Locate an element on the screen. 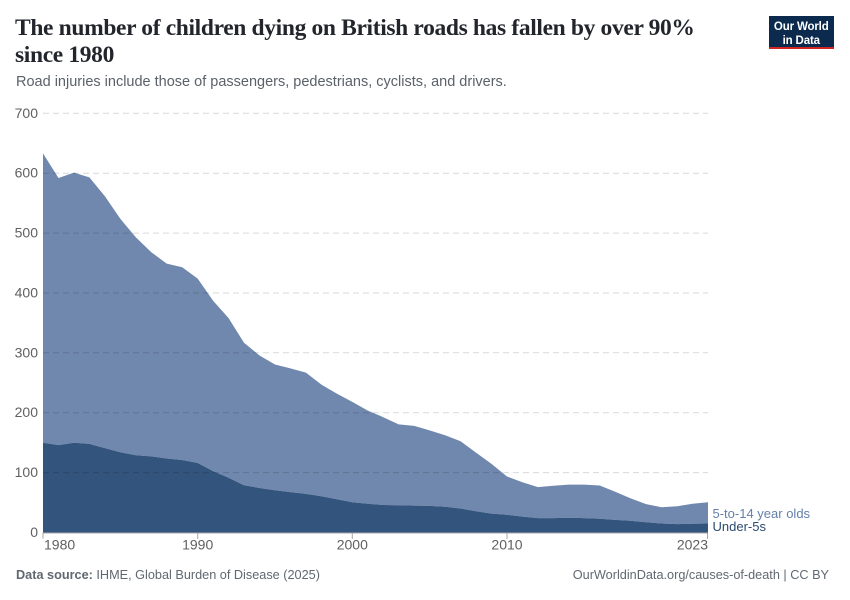  svg-text: 200 is located at coordinates (27, 412).